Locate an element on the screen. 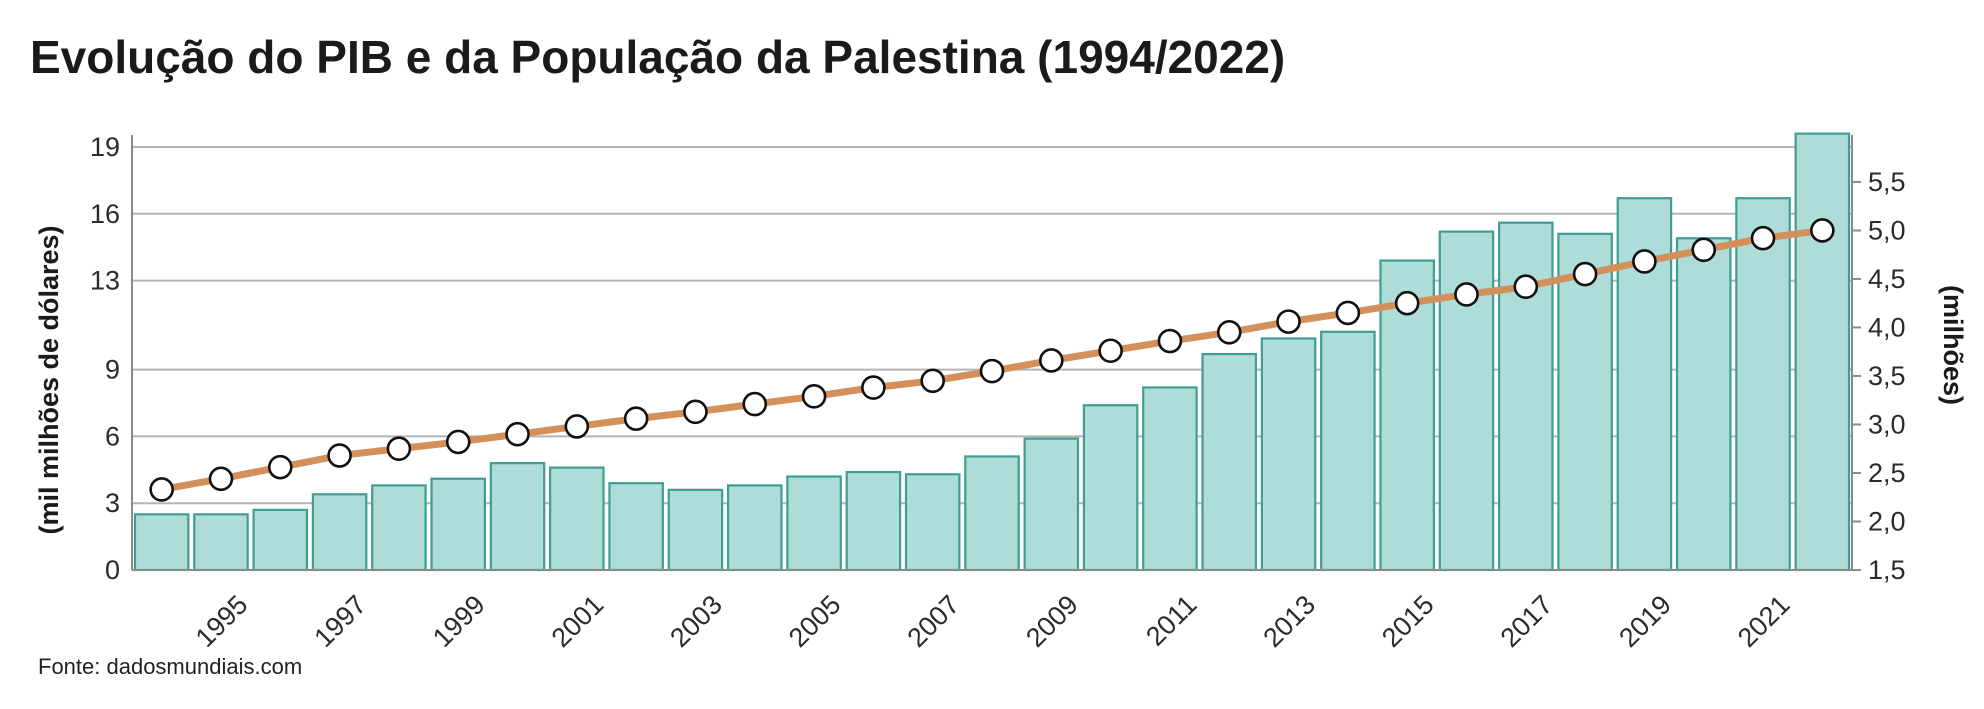  x-tick-label: 2011 is located at coordinates (1171, 620).